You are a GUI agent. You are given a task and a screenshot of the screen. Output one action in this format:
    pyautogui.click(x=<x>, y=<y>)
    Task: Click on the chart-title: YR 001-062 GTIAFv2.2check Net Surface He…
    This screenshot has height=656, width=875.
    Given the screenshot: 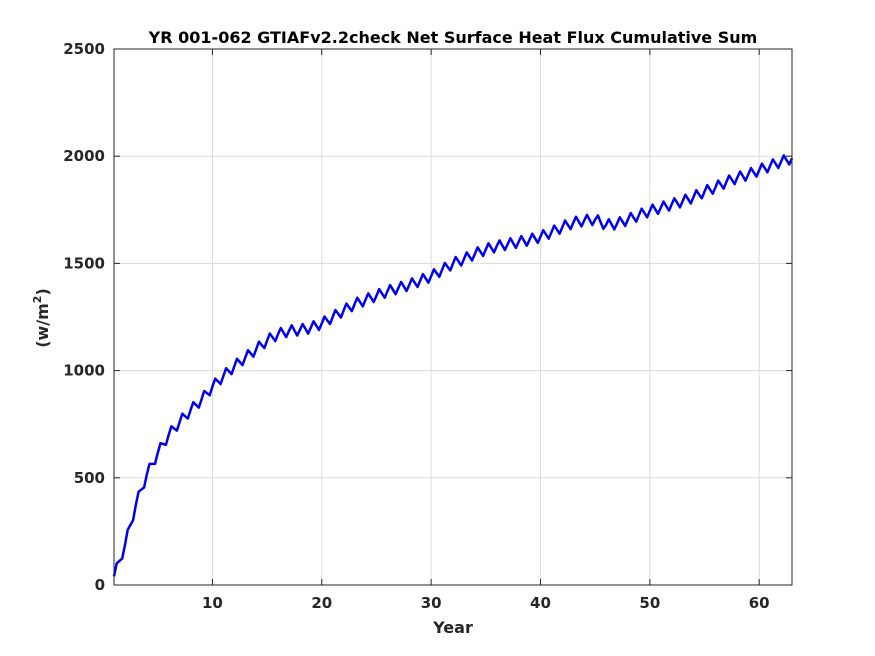 What is the action you would take?
    pyautogui.click(x=453, y=37)
    